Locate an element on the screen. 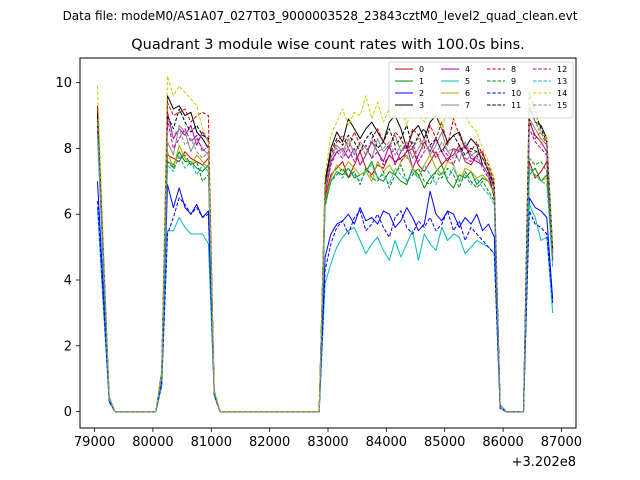  legend-label-7: 7 is located at coordinates (467, 105).